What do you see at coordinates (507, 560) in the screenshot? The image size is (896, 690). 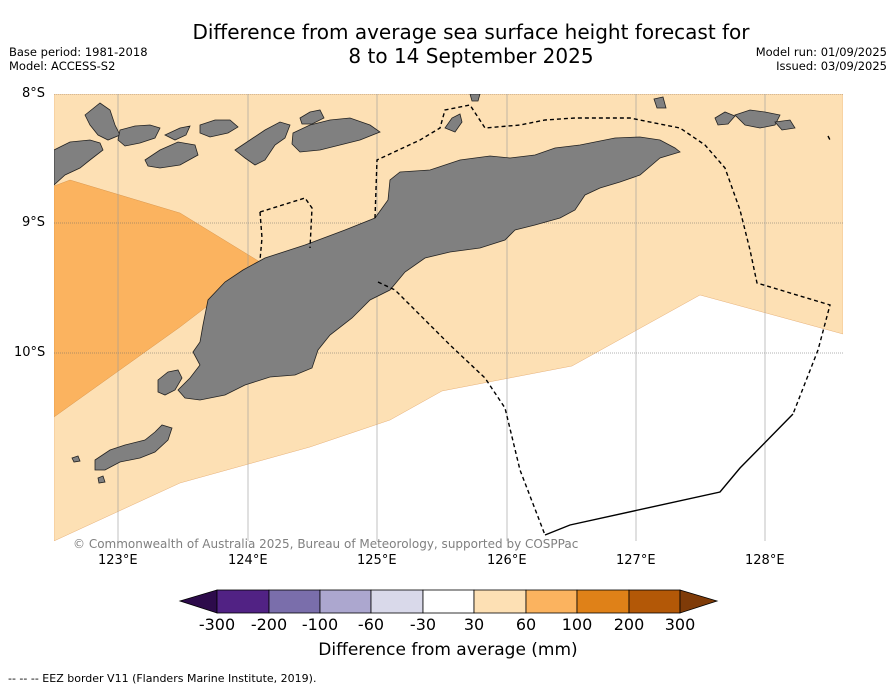 I see `lon-label-126e: 126°E` at bounding box center [507, 560].